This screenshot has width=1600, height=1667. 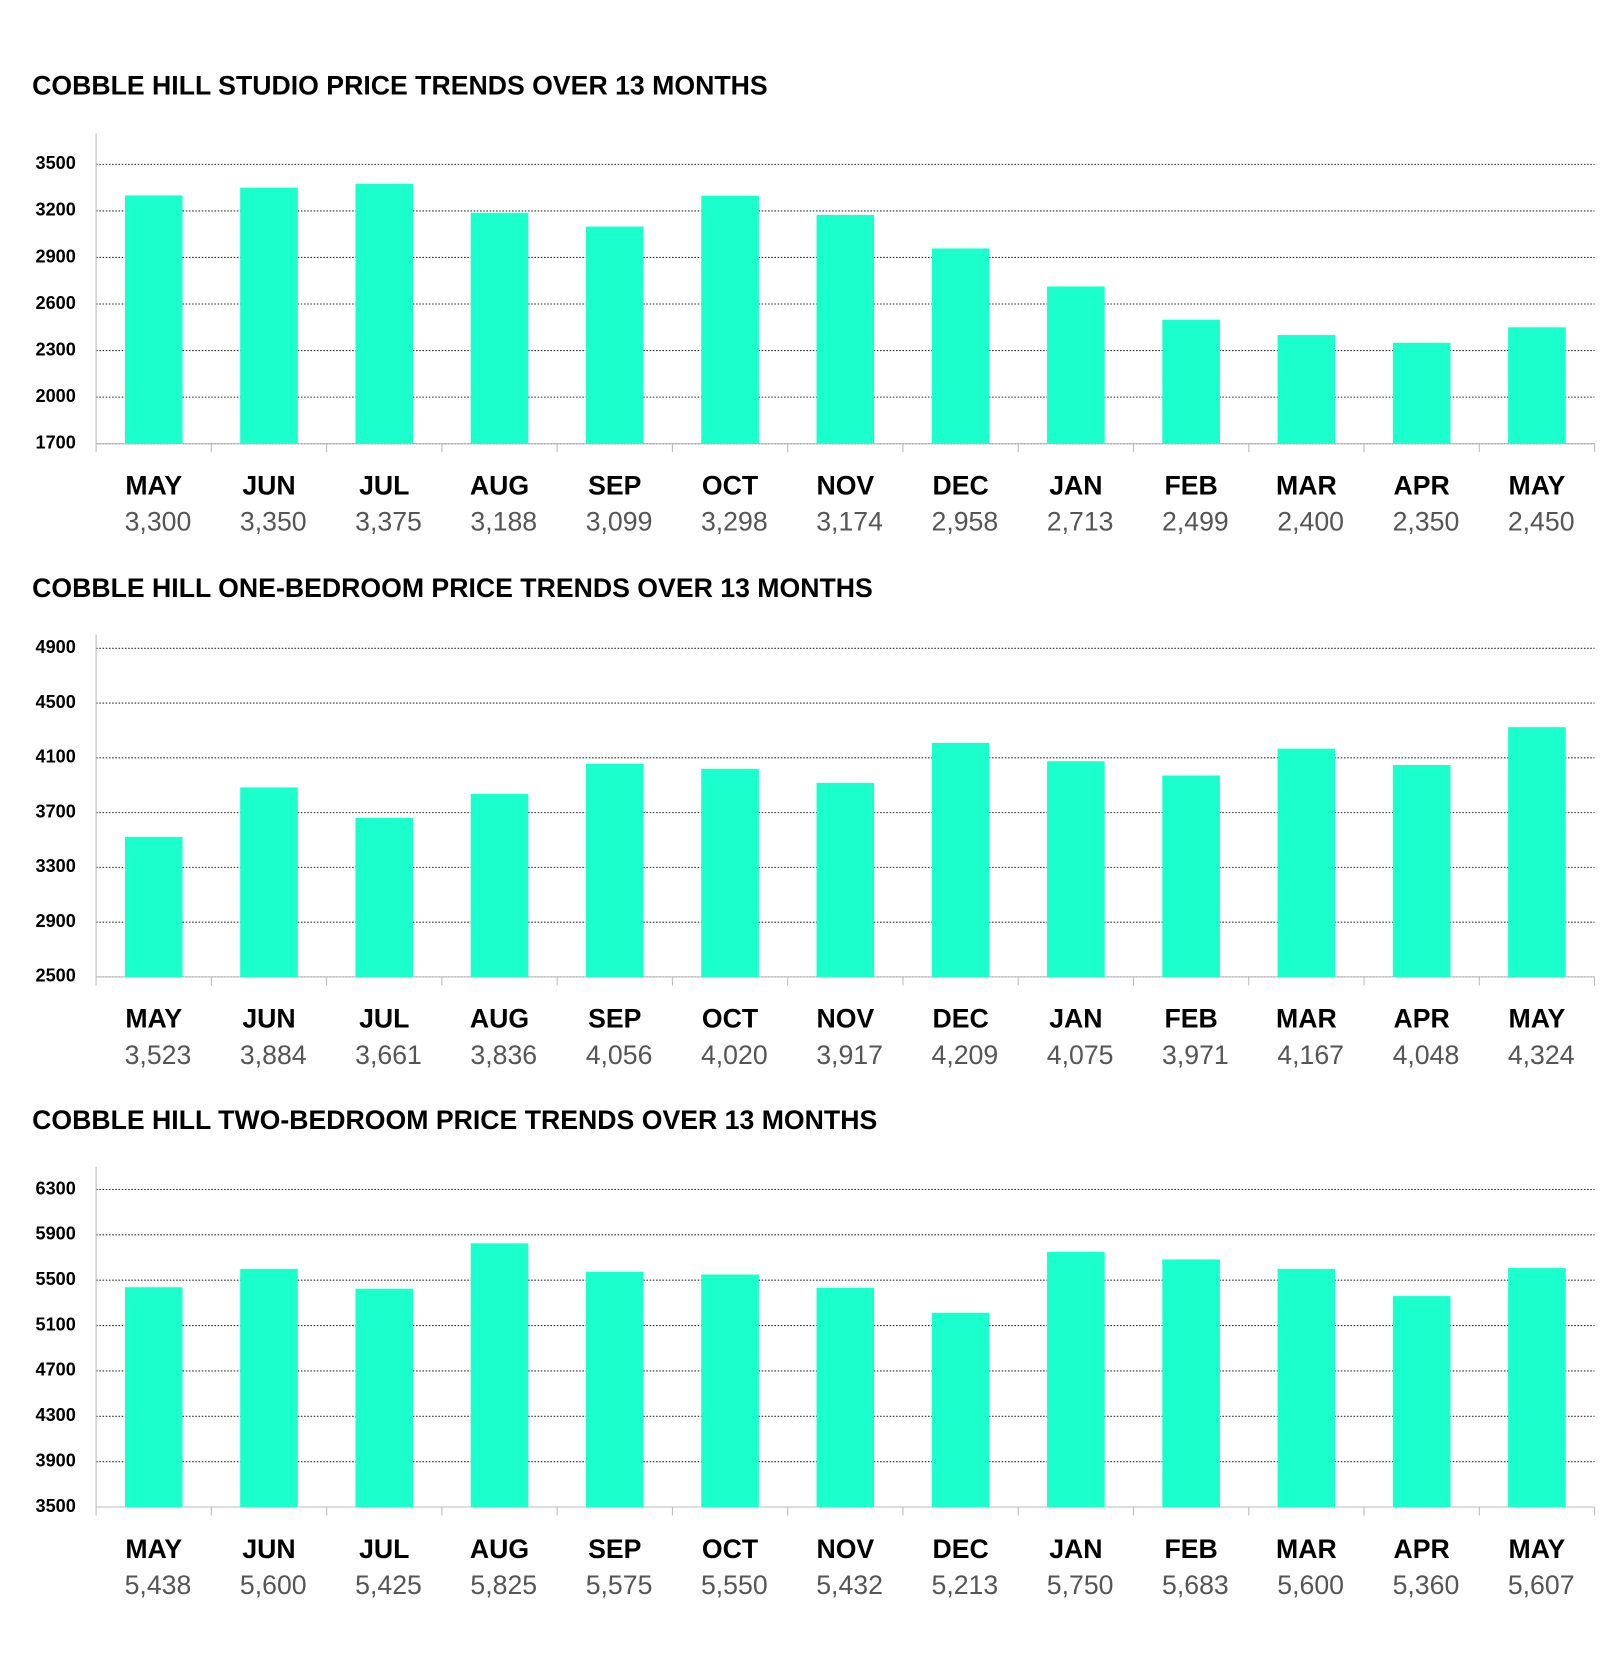 What do you see at coordinates (1195, 1055) in the screenshot?
I see `value-label: 3,971` at bounding box center [1195, 1055].